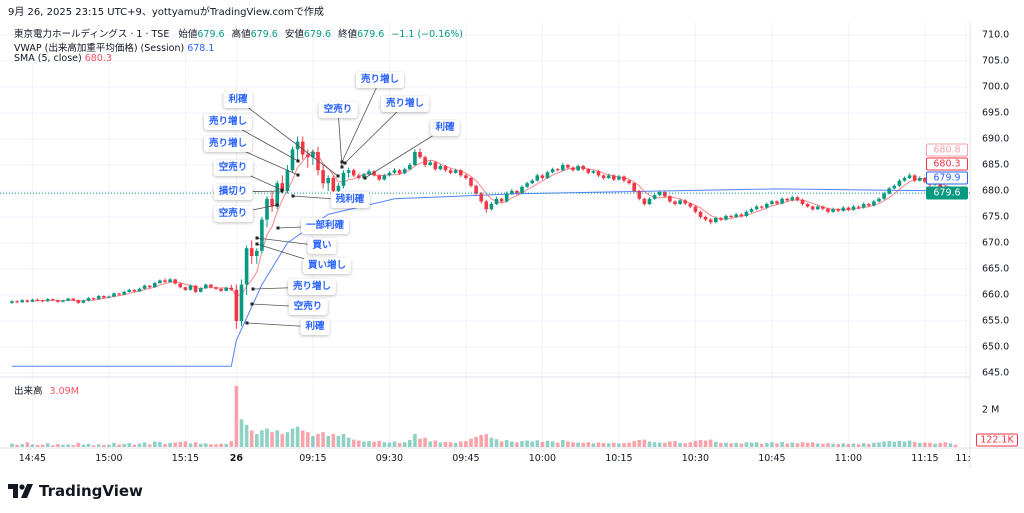 The image size is (1024, 513). Describe the element at coordinates (996, 295) in the screenshot. I see `price-tick: 660.0` at that location.